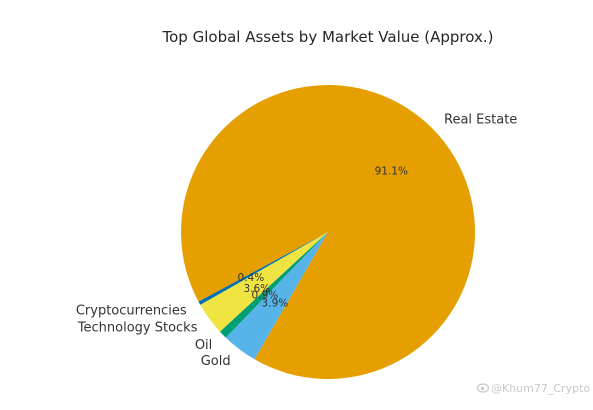 Image resolution: width=593 pixels, height=410 pixels. Describe the element at coordinates (263, 268) in the screenshot. I see `pie-slice-cryptocurrencies` at that location.